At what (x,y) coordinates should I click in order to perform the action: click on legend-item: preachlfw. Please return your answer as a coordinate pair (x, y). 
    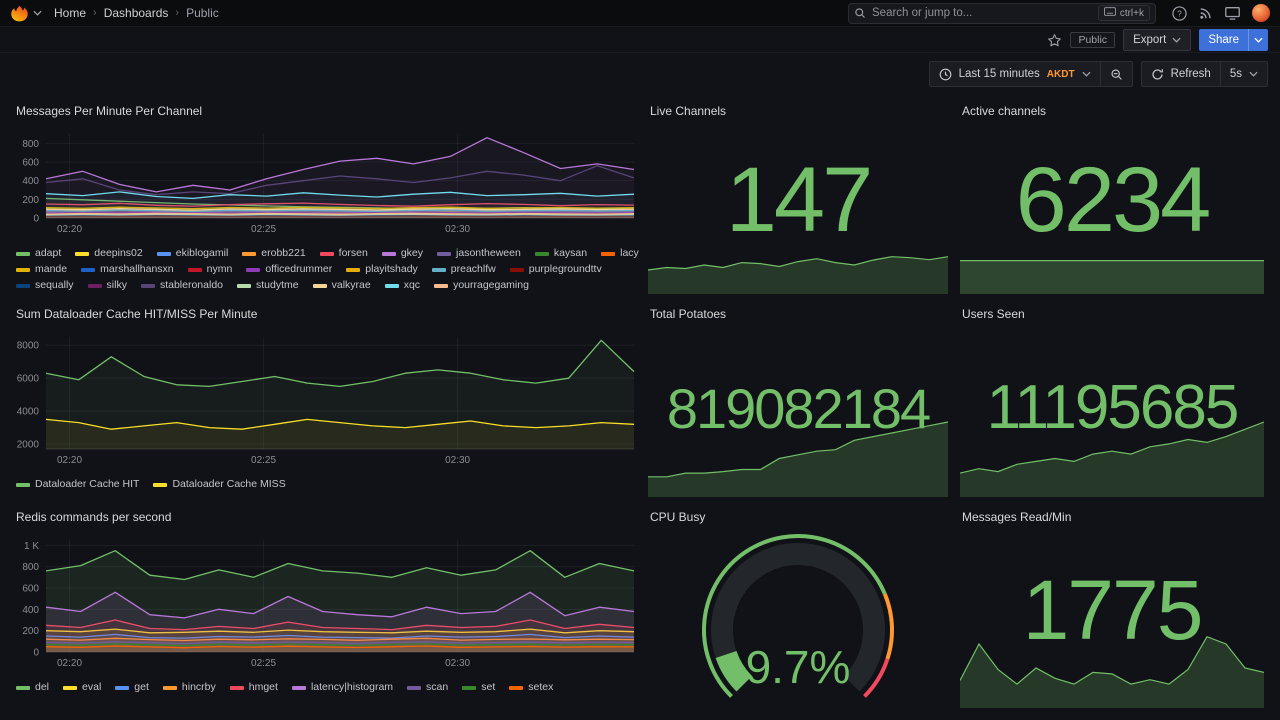
    Looking at the image, I should click on (463, 269).